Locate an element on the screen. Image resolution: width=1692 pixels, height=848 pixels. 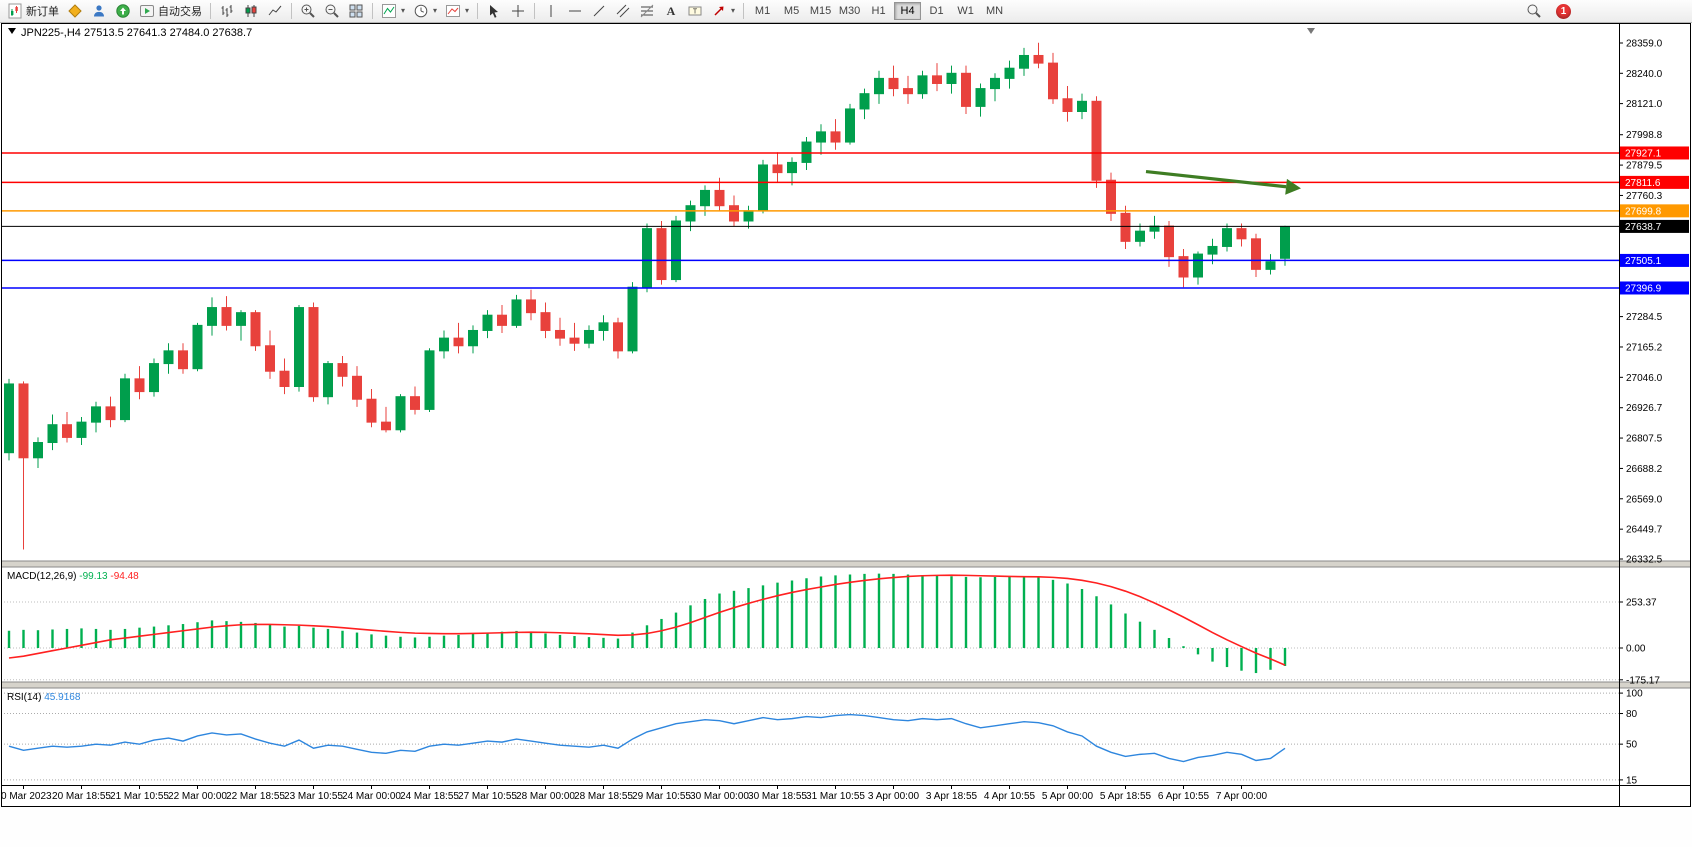
chart-shift-marker is located at coordinates (1311, 31).